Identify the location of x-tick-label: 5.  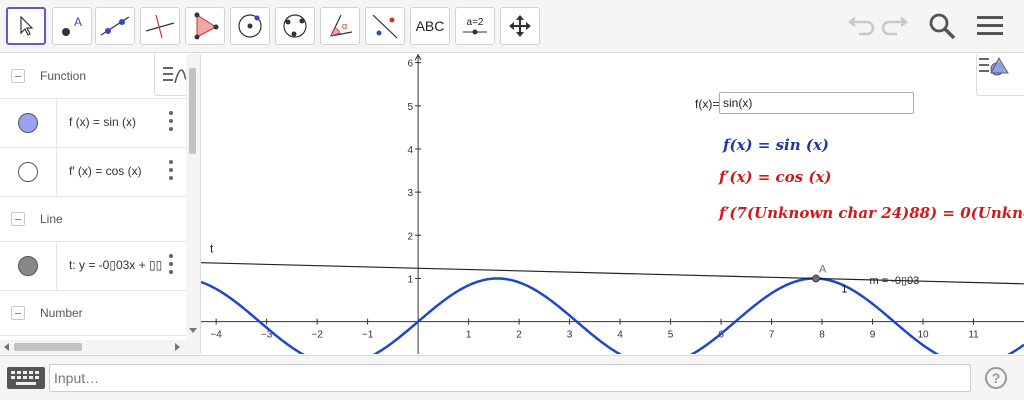
(671, 335).